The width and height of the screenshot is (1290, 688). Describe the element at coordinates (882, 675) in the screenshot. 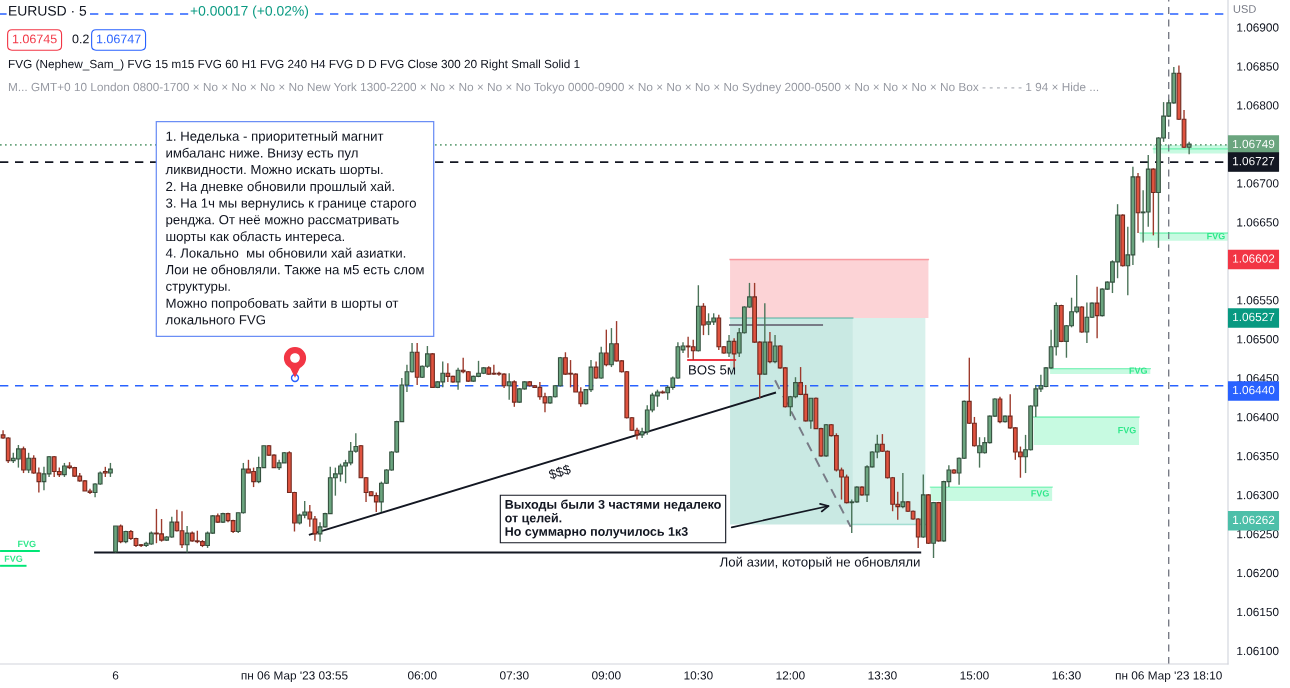

I see `x-tick-label: 13:30` at that location.